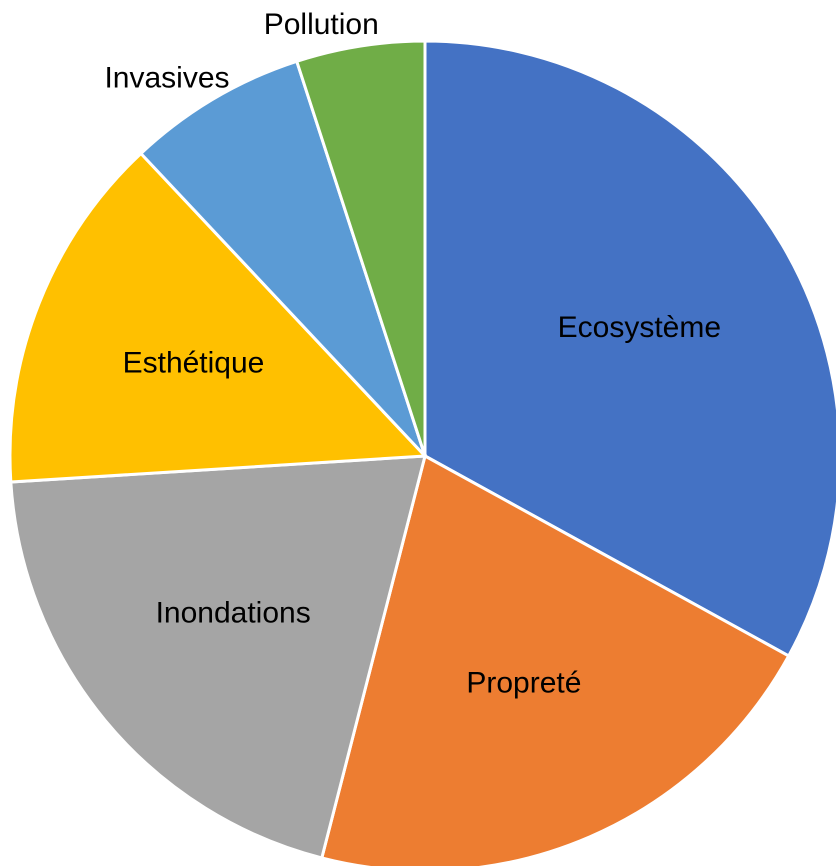 The height and width of the screenshot is (866, 836). What do you see at coordinates (233, 613) in the screenshot?
I see `slice-label: Inondations` at bounding box center [233, 613].